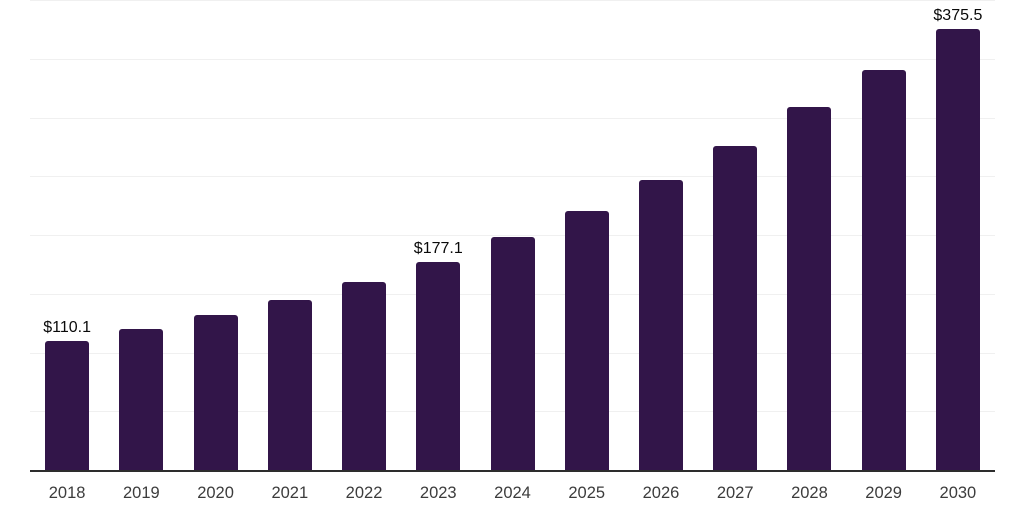  I want to click on bar-2029, so click(883, 270).